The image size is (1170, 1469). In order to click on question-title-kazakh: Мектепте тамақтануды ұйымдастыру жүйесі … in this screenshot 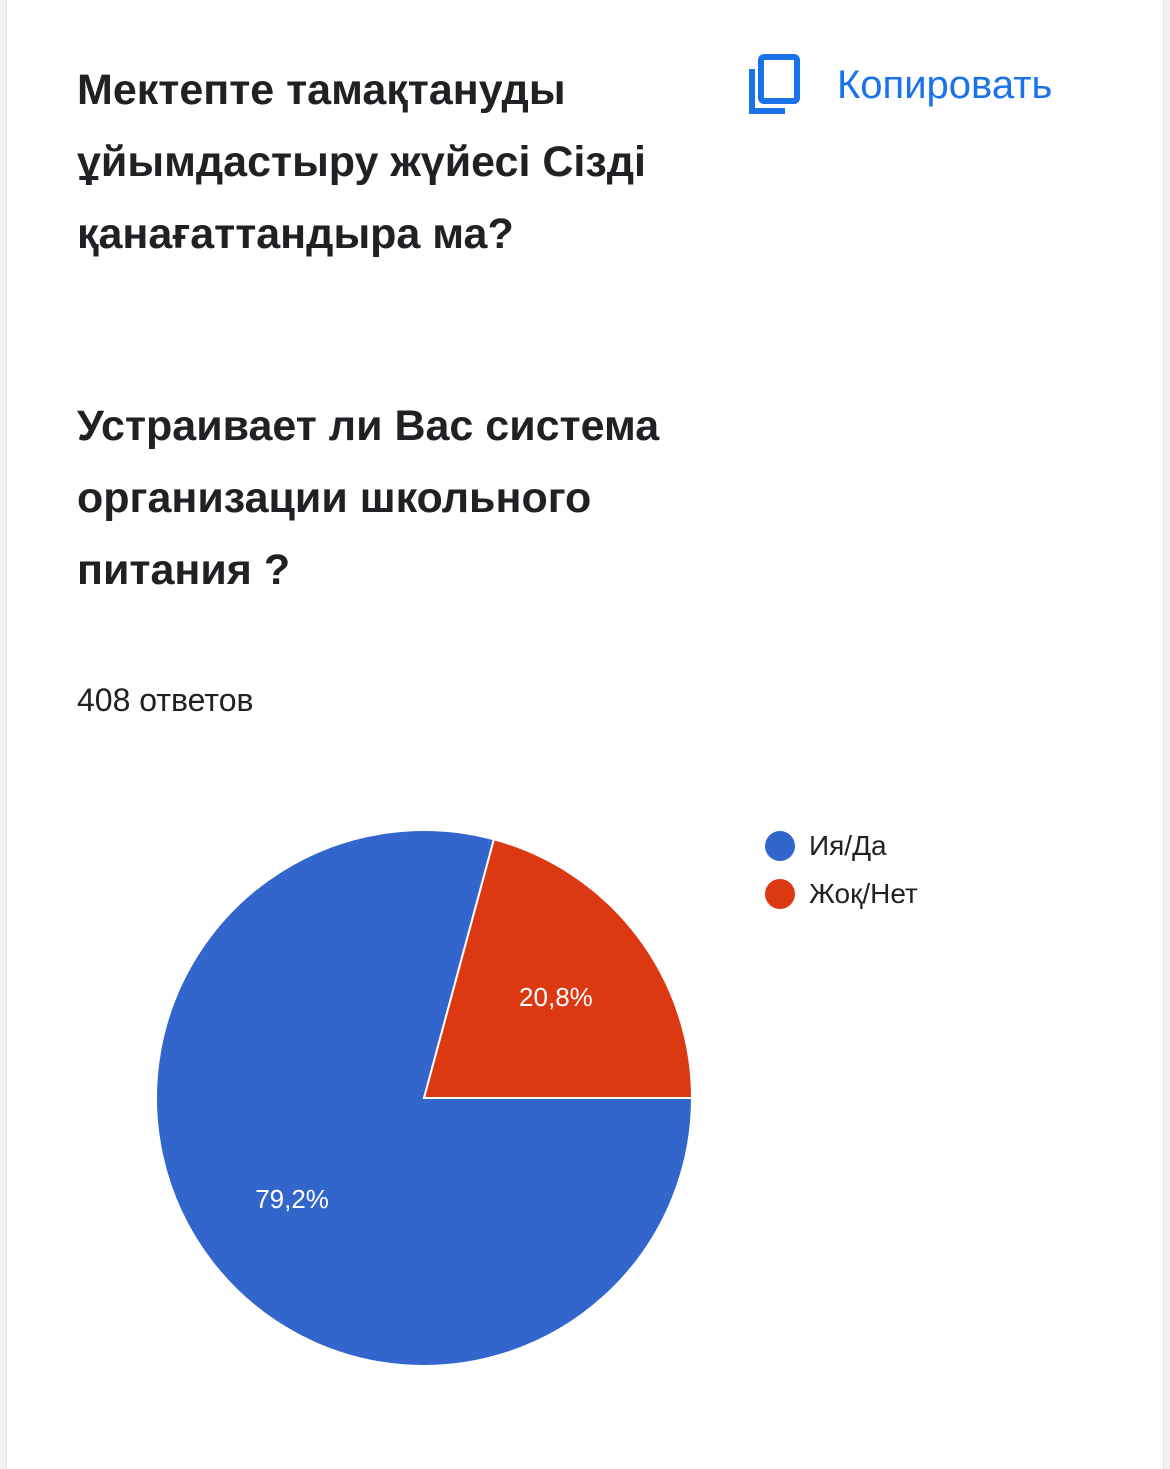, I will do `click(361, 162)`.